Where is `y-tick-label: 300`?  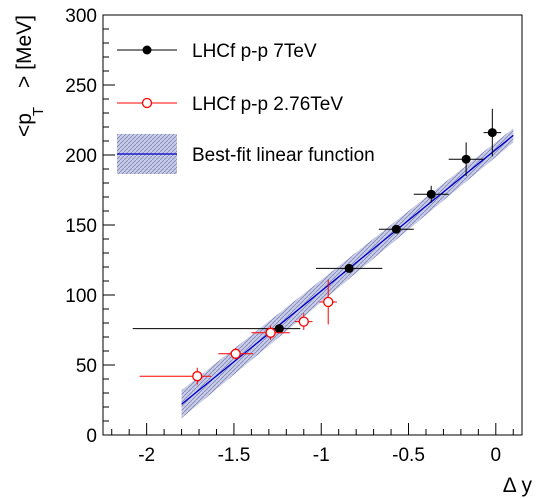 y-tick-label: 300 is located at coordinates (81, 16).